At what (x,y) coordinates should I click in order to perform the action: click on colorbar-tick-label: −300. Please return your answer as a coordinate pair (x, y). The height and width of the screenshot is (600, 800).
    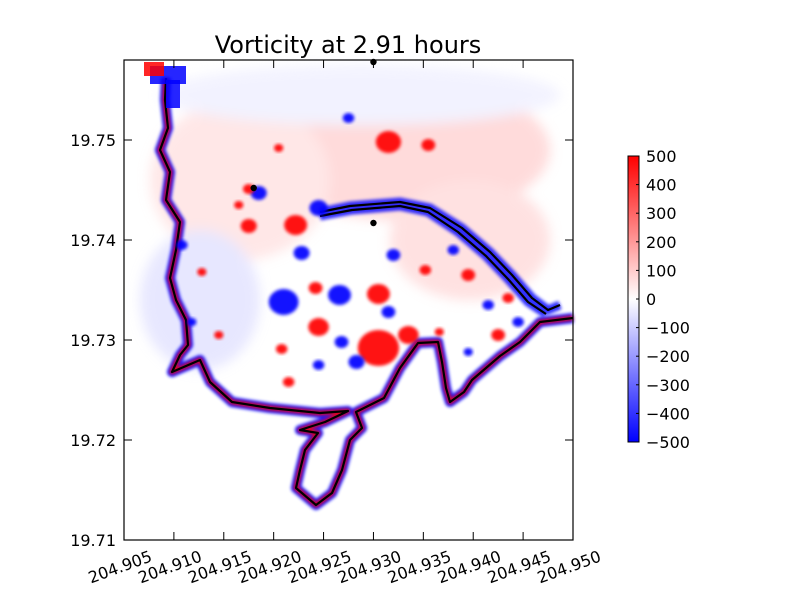
    Looking at the image, I should click on (668, 385).